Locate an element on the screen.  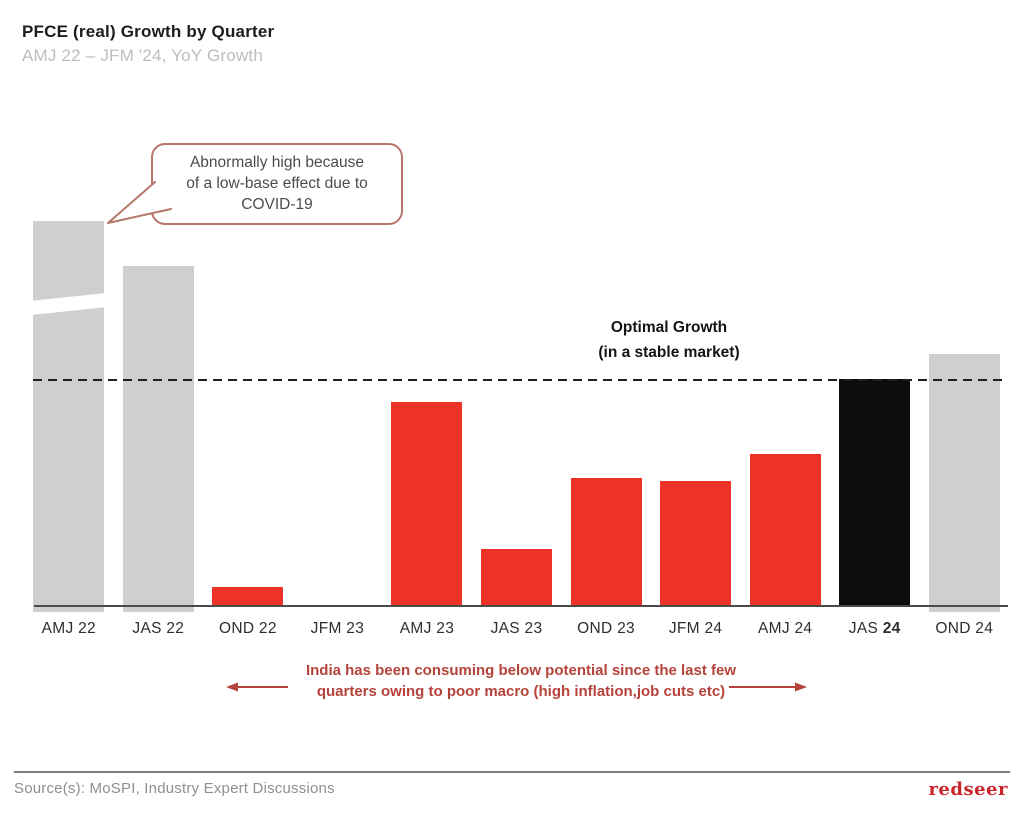
x-axis-label-amj-23: AMJ 23 is located at coordinates (427, 628).